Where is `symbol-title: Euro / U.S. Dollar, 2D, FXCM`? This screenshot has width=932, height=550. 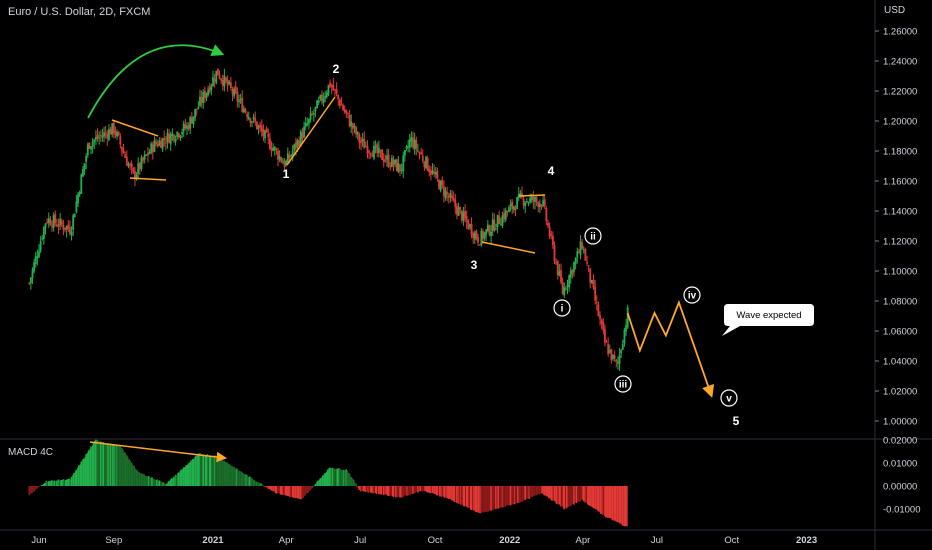 symbol-title: Euro / U.S. Dollar, 2D, FXCM is located at coordinates (79, 12).